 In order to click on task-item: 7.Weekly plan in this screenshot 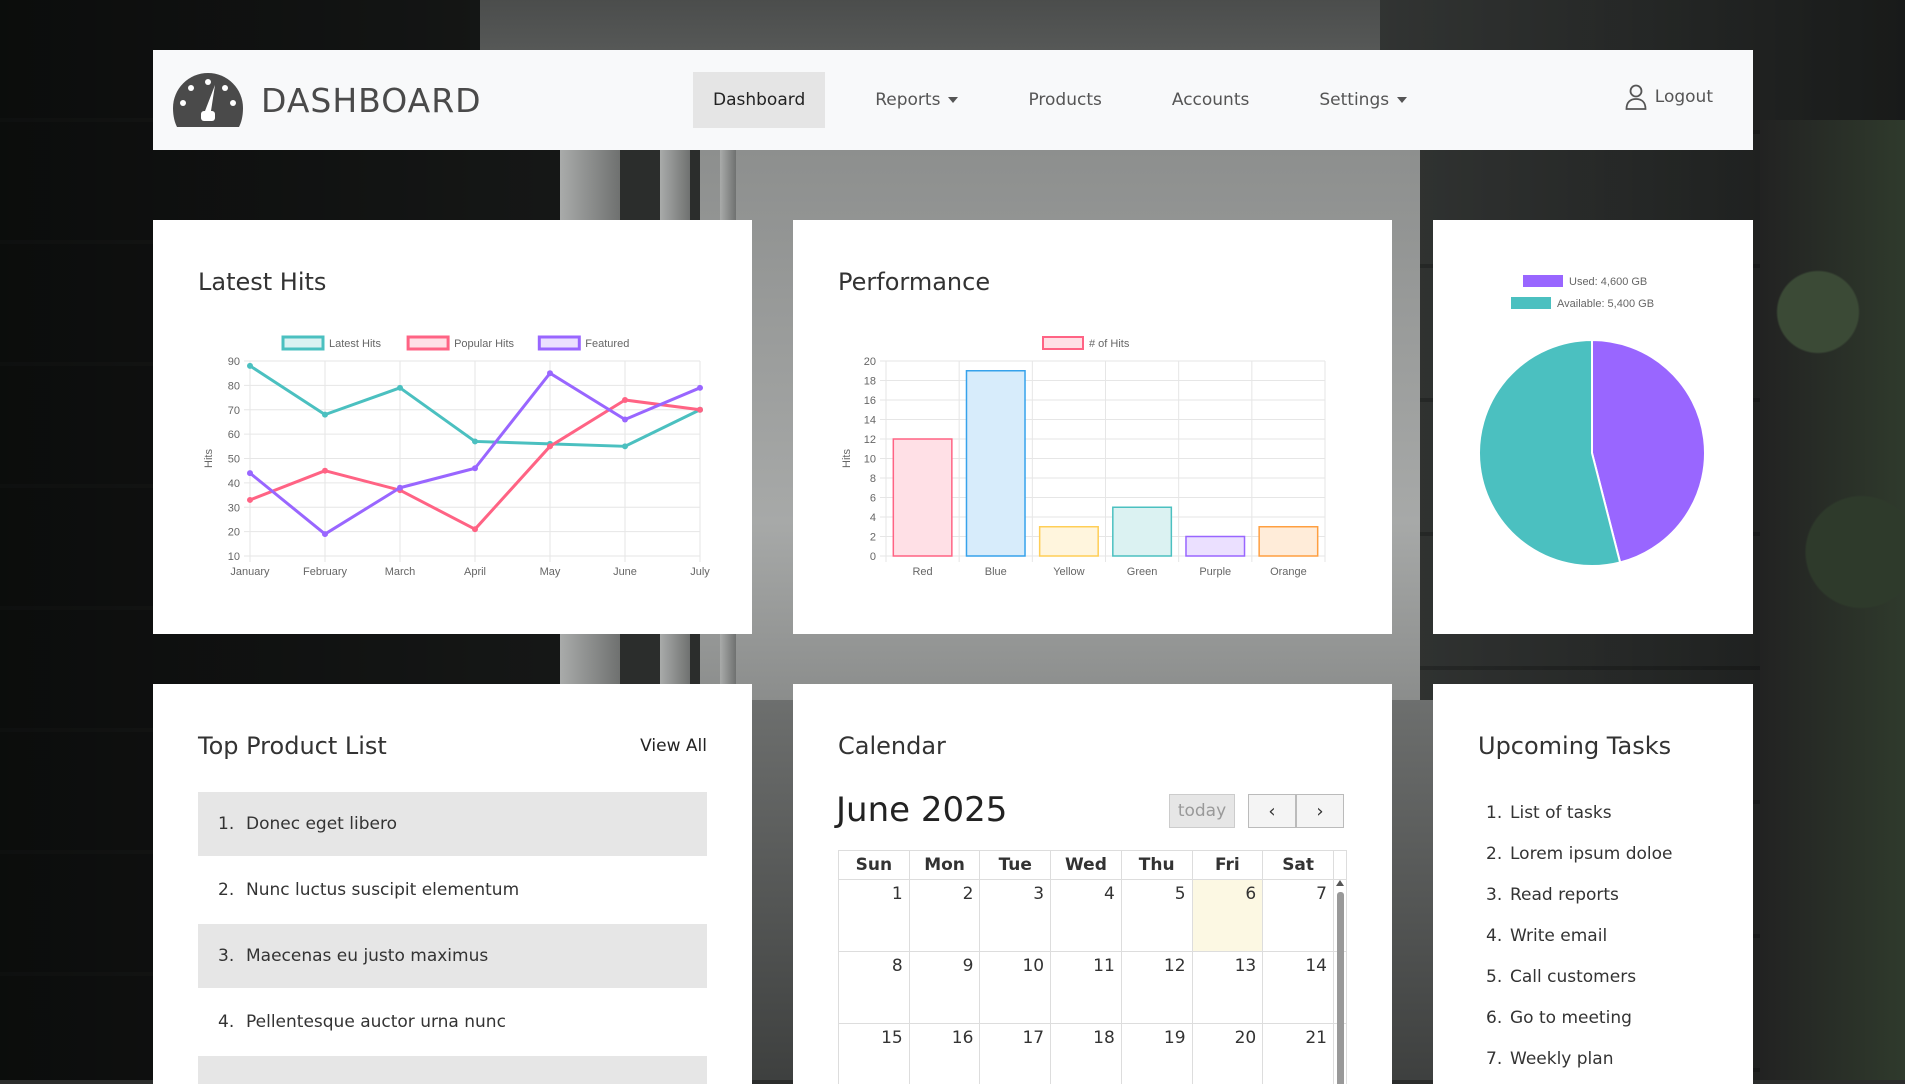, I will do `click(1575, 1058)`.